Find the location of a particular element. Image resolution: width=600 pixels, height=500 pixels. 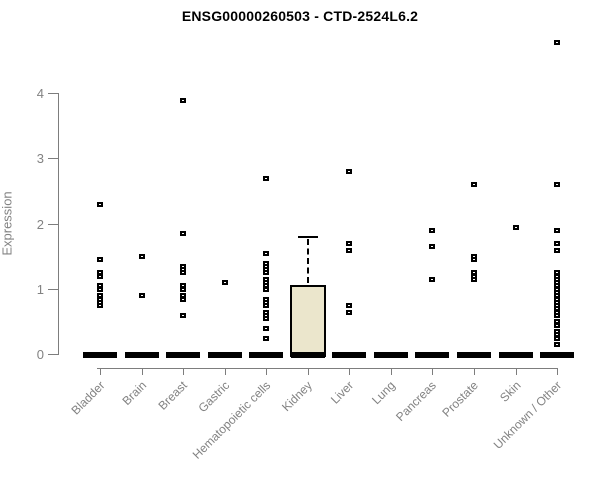

y-axis-tick-label: 0 is located at coordinates (40, 354).